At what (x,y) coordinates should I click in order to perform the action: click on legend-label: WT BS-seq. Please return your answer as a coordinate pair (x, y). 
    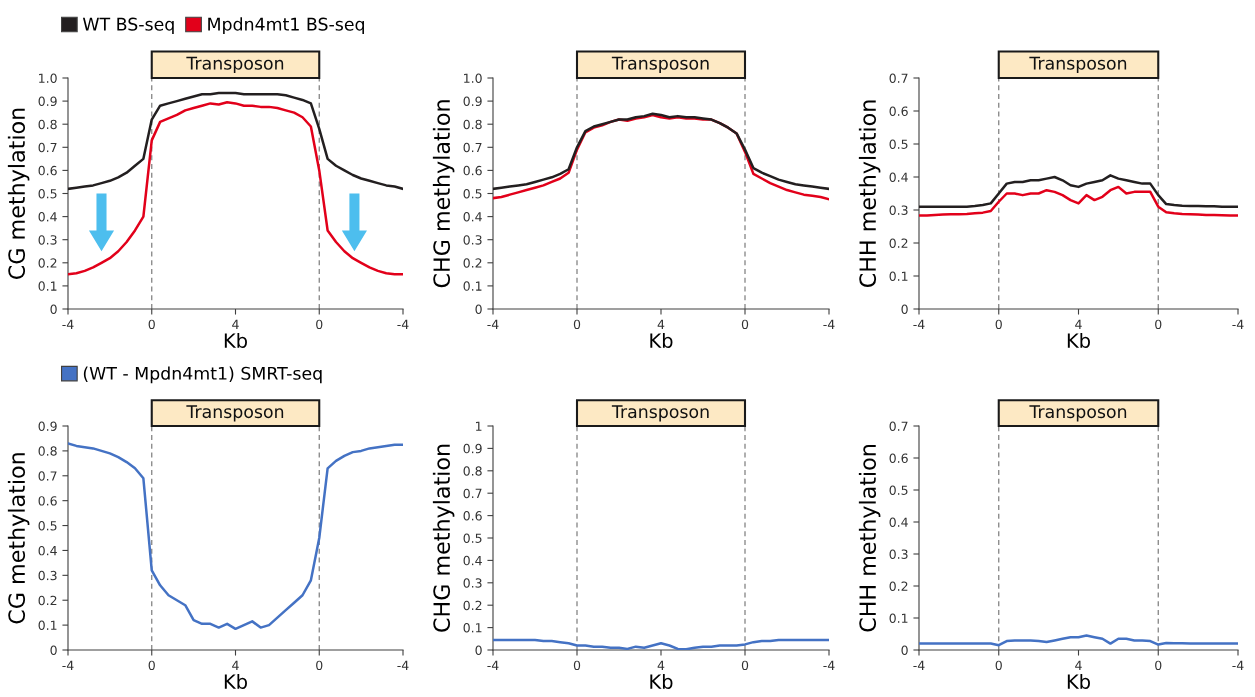
    Looking at the image, I should click on (128, 26).